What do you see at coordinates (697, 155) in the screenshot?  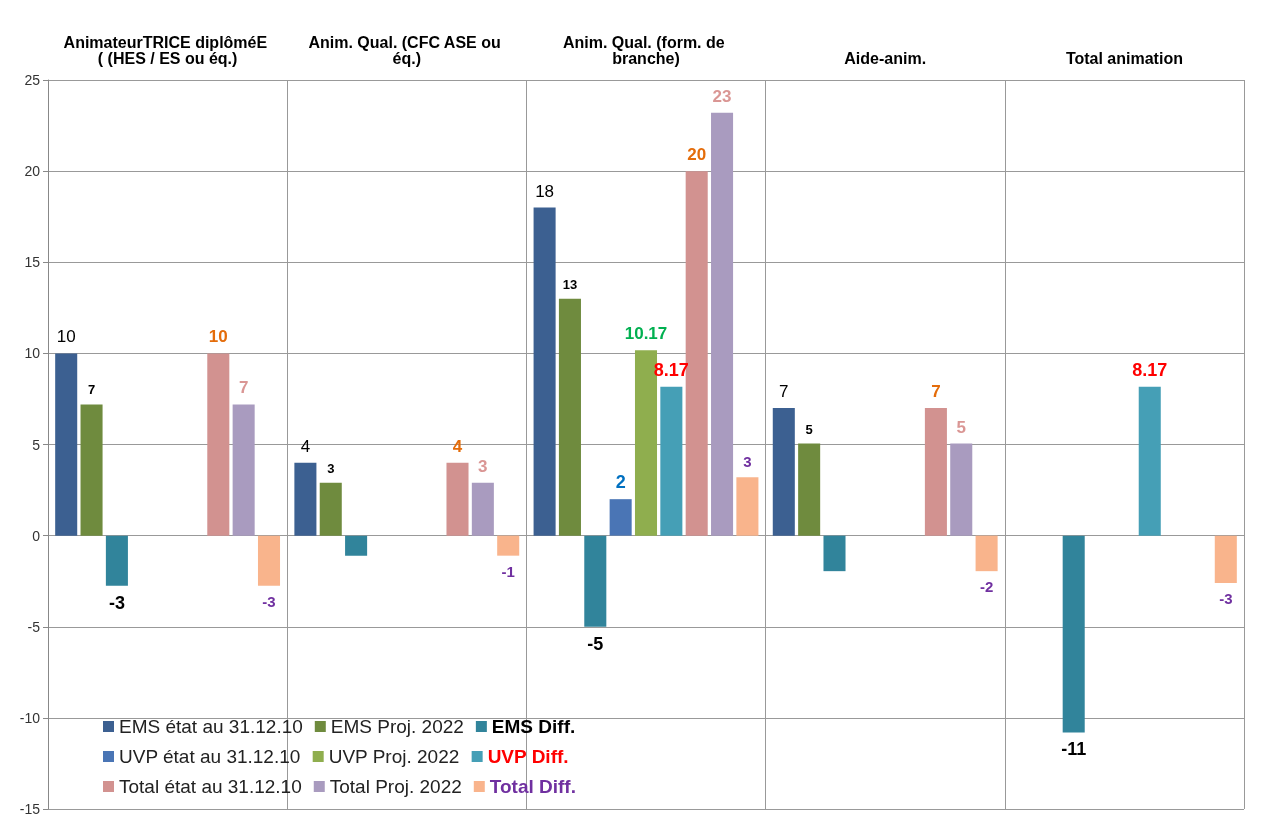 I see `data-label: 20` at bounding box center [697, 155].